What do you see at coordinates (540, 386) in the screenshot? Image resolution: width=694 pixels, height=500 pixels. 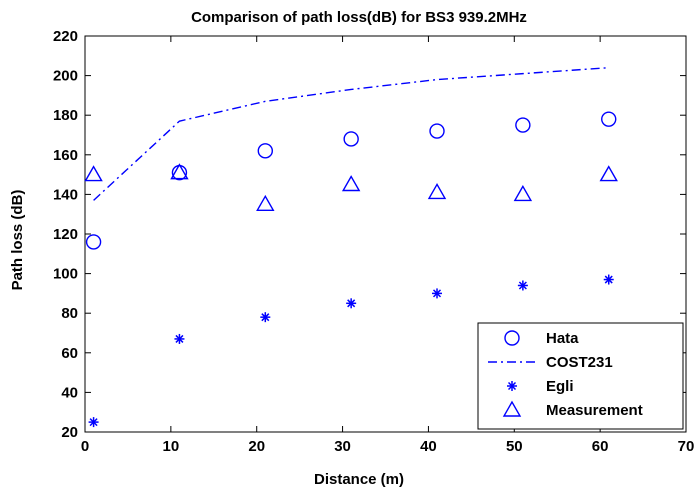 I see `legend-entry-egli: Egli` at bounding box center [540, 386].